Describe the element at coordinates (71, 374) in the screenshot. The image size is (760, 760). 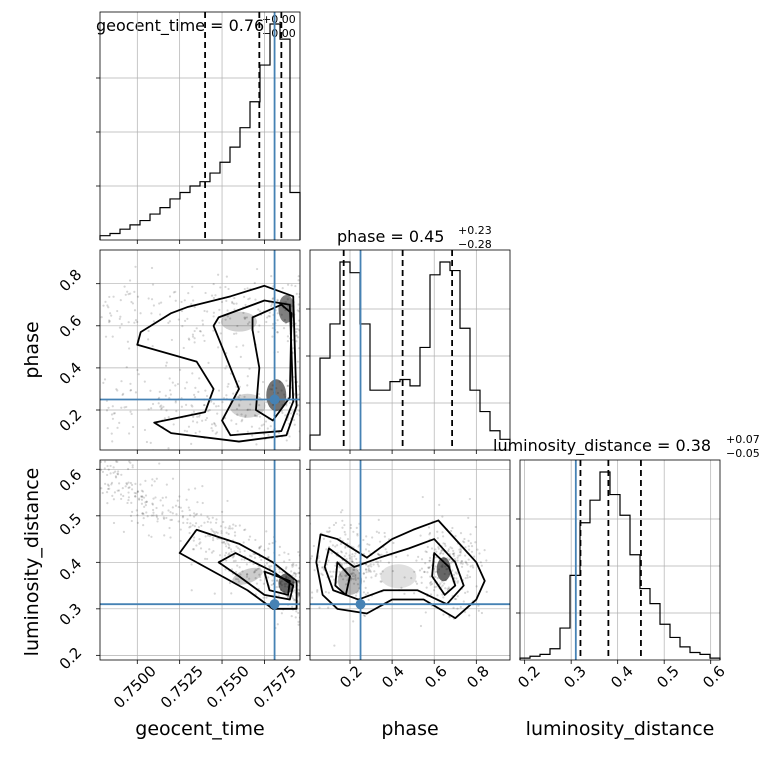
I see `ytick-label: 0.4` at that location.